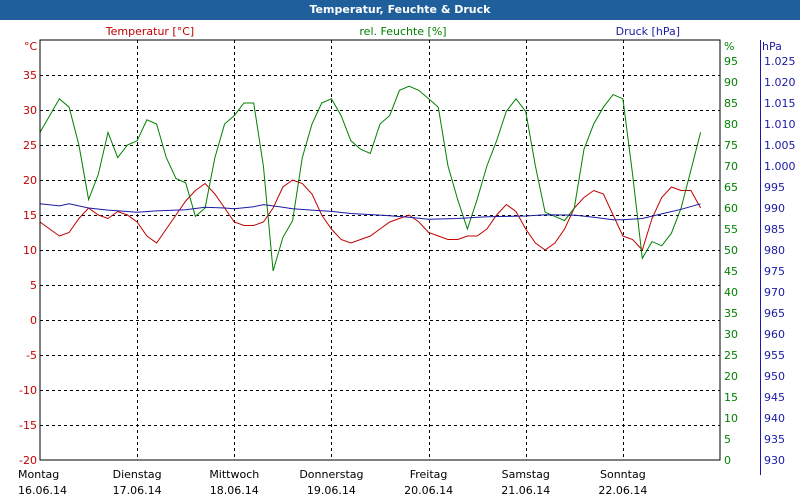 The image size is (800, 500). I want to click on press-tick-label: 1.005, so click(780, 145).